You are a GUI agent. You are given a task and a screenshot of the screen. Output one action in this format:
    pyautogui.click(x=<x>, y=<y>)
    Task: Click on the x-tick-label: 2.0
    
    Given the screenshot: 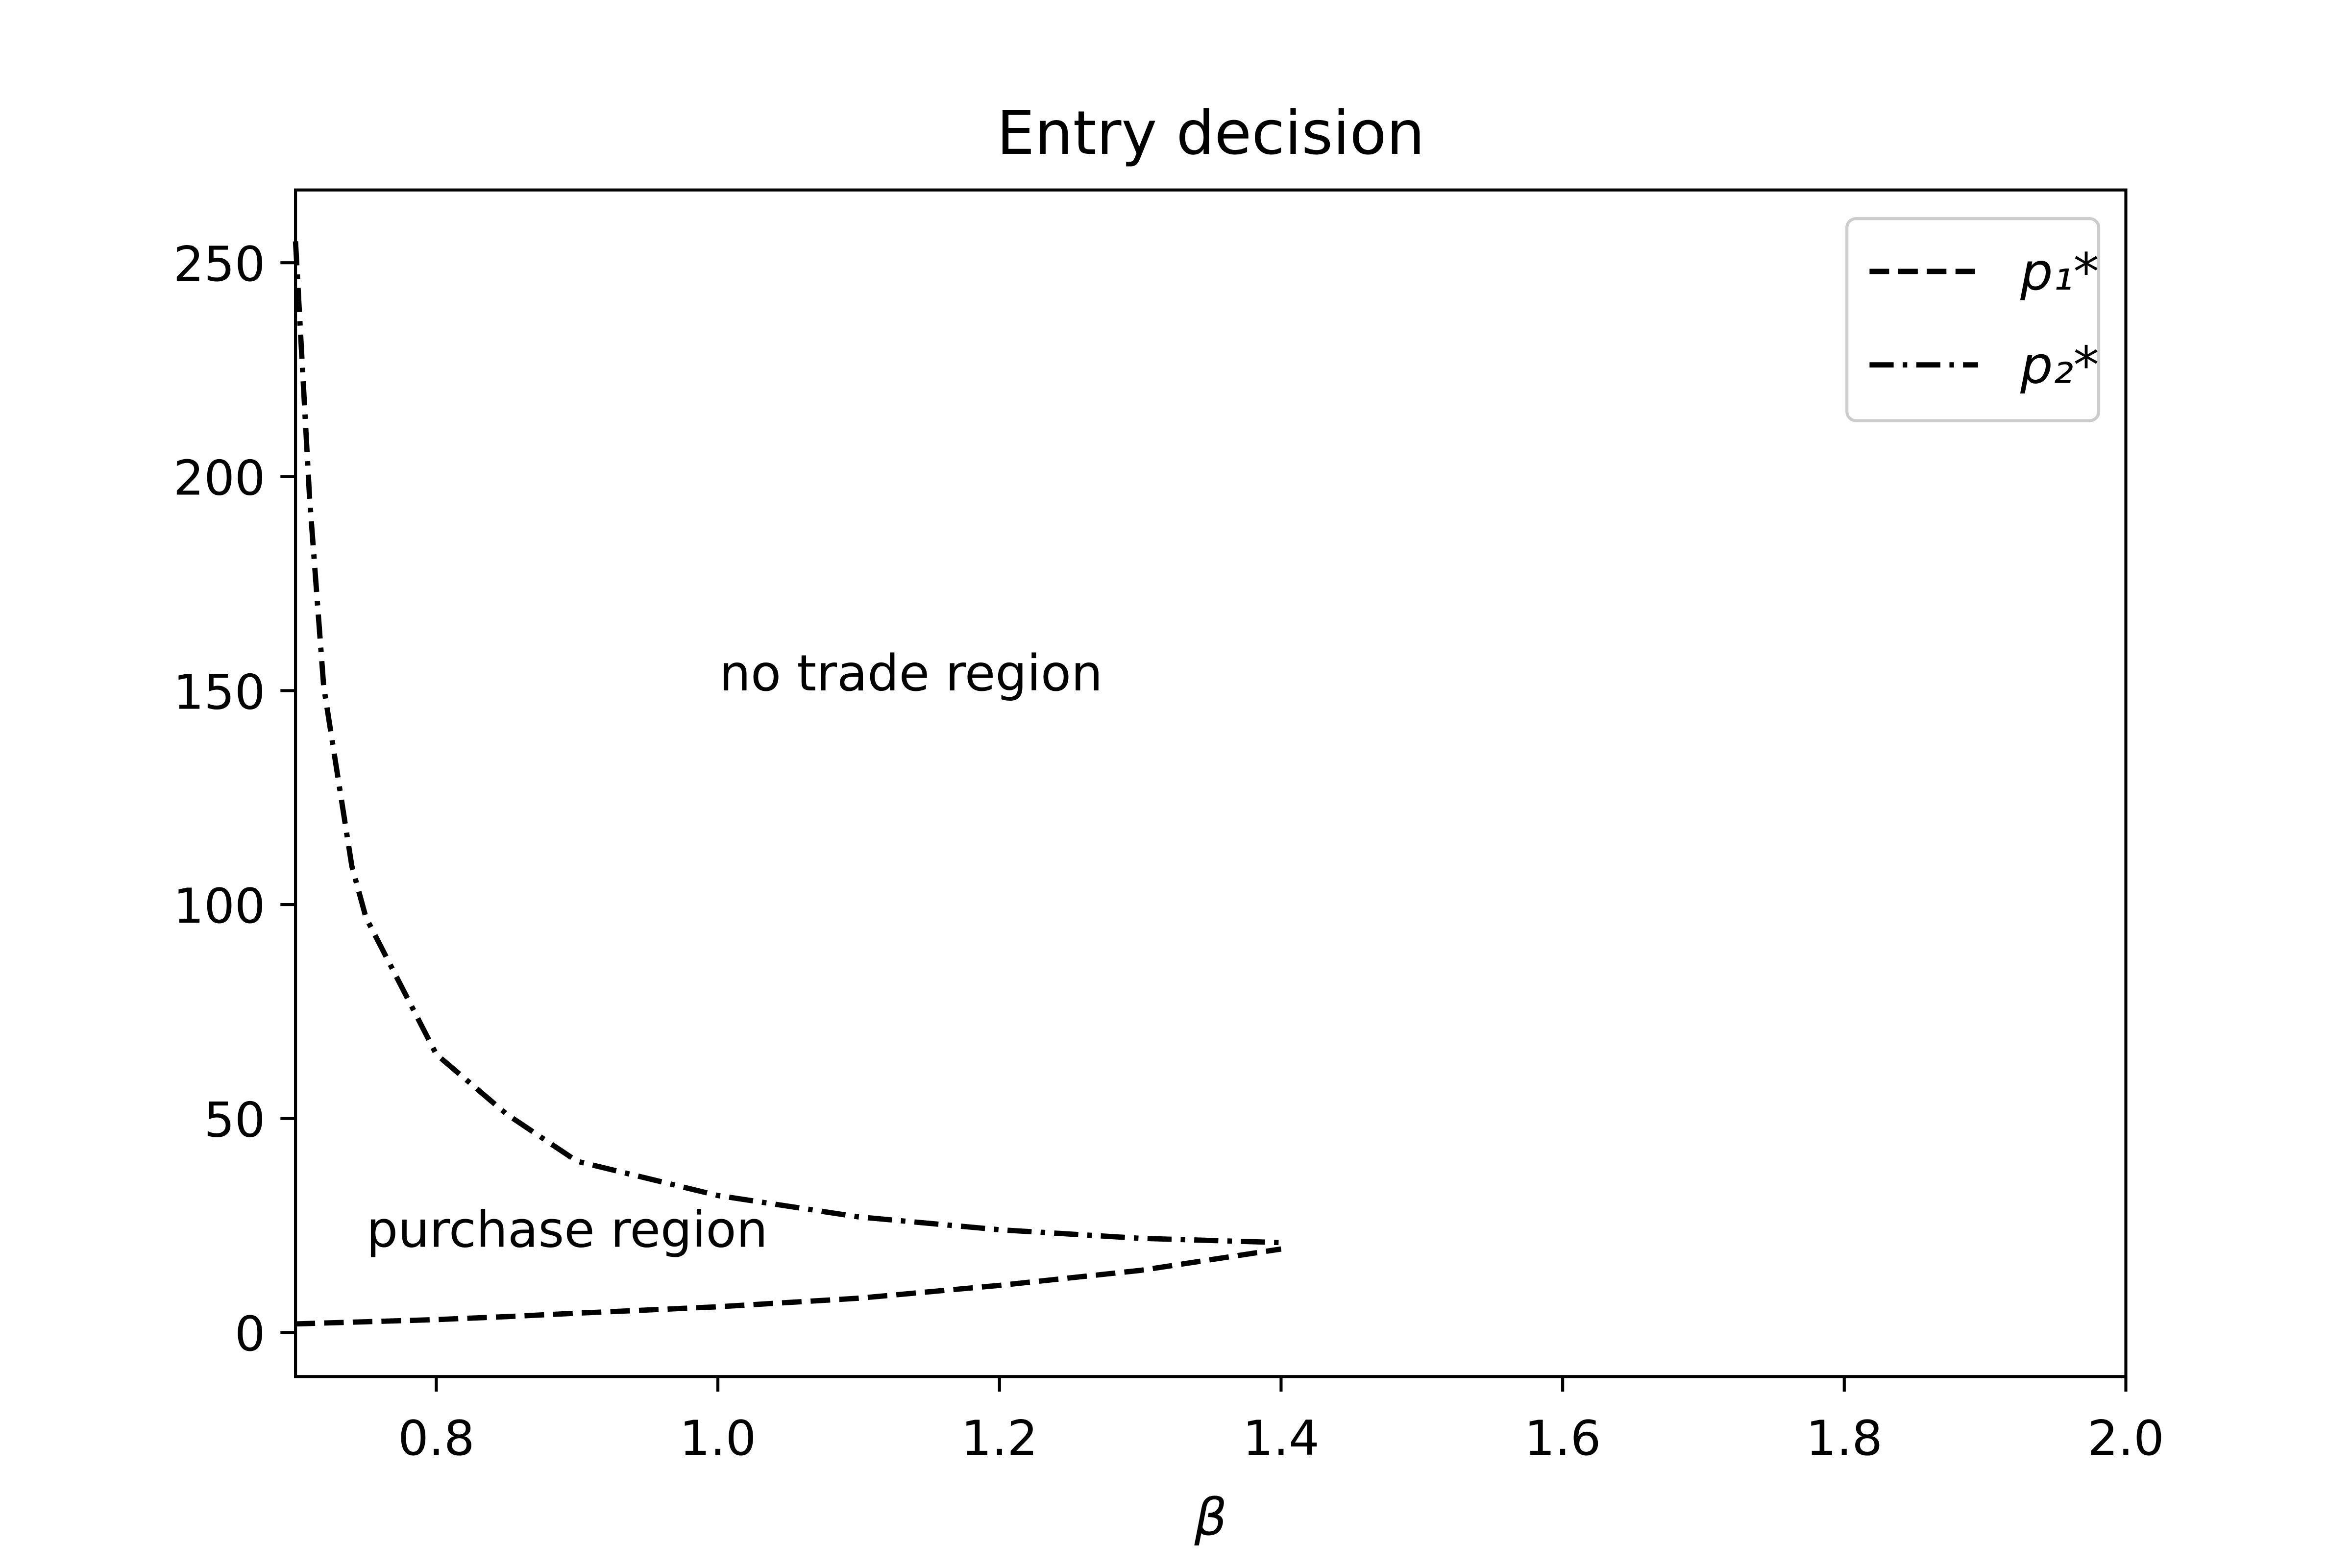 What is the action you would take?
    pyautogui.click(x=2125, y=1439)
    